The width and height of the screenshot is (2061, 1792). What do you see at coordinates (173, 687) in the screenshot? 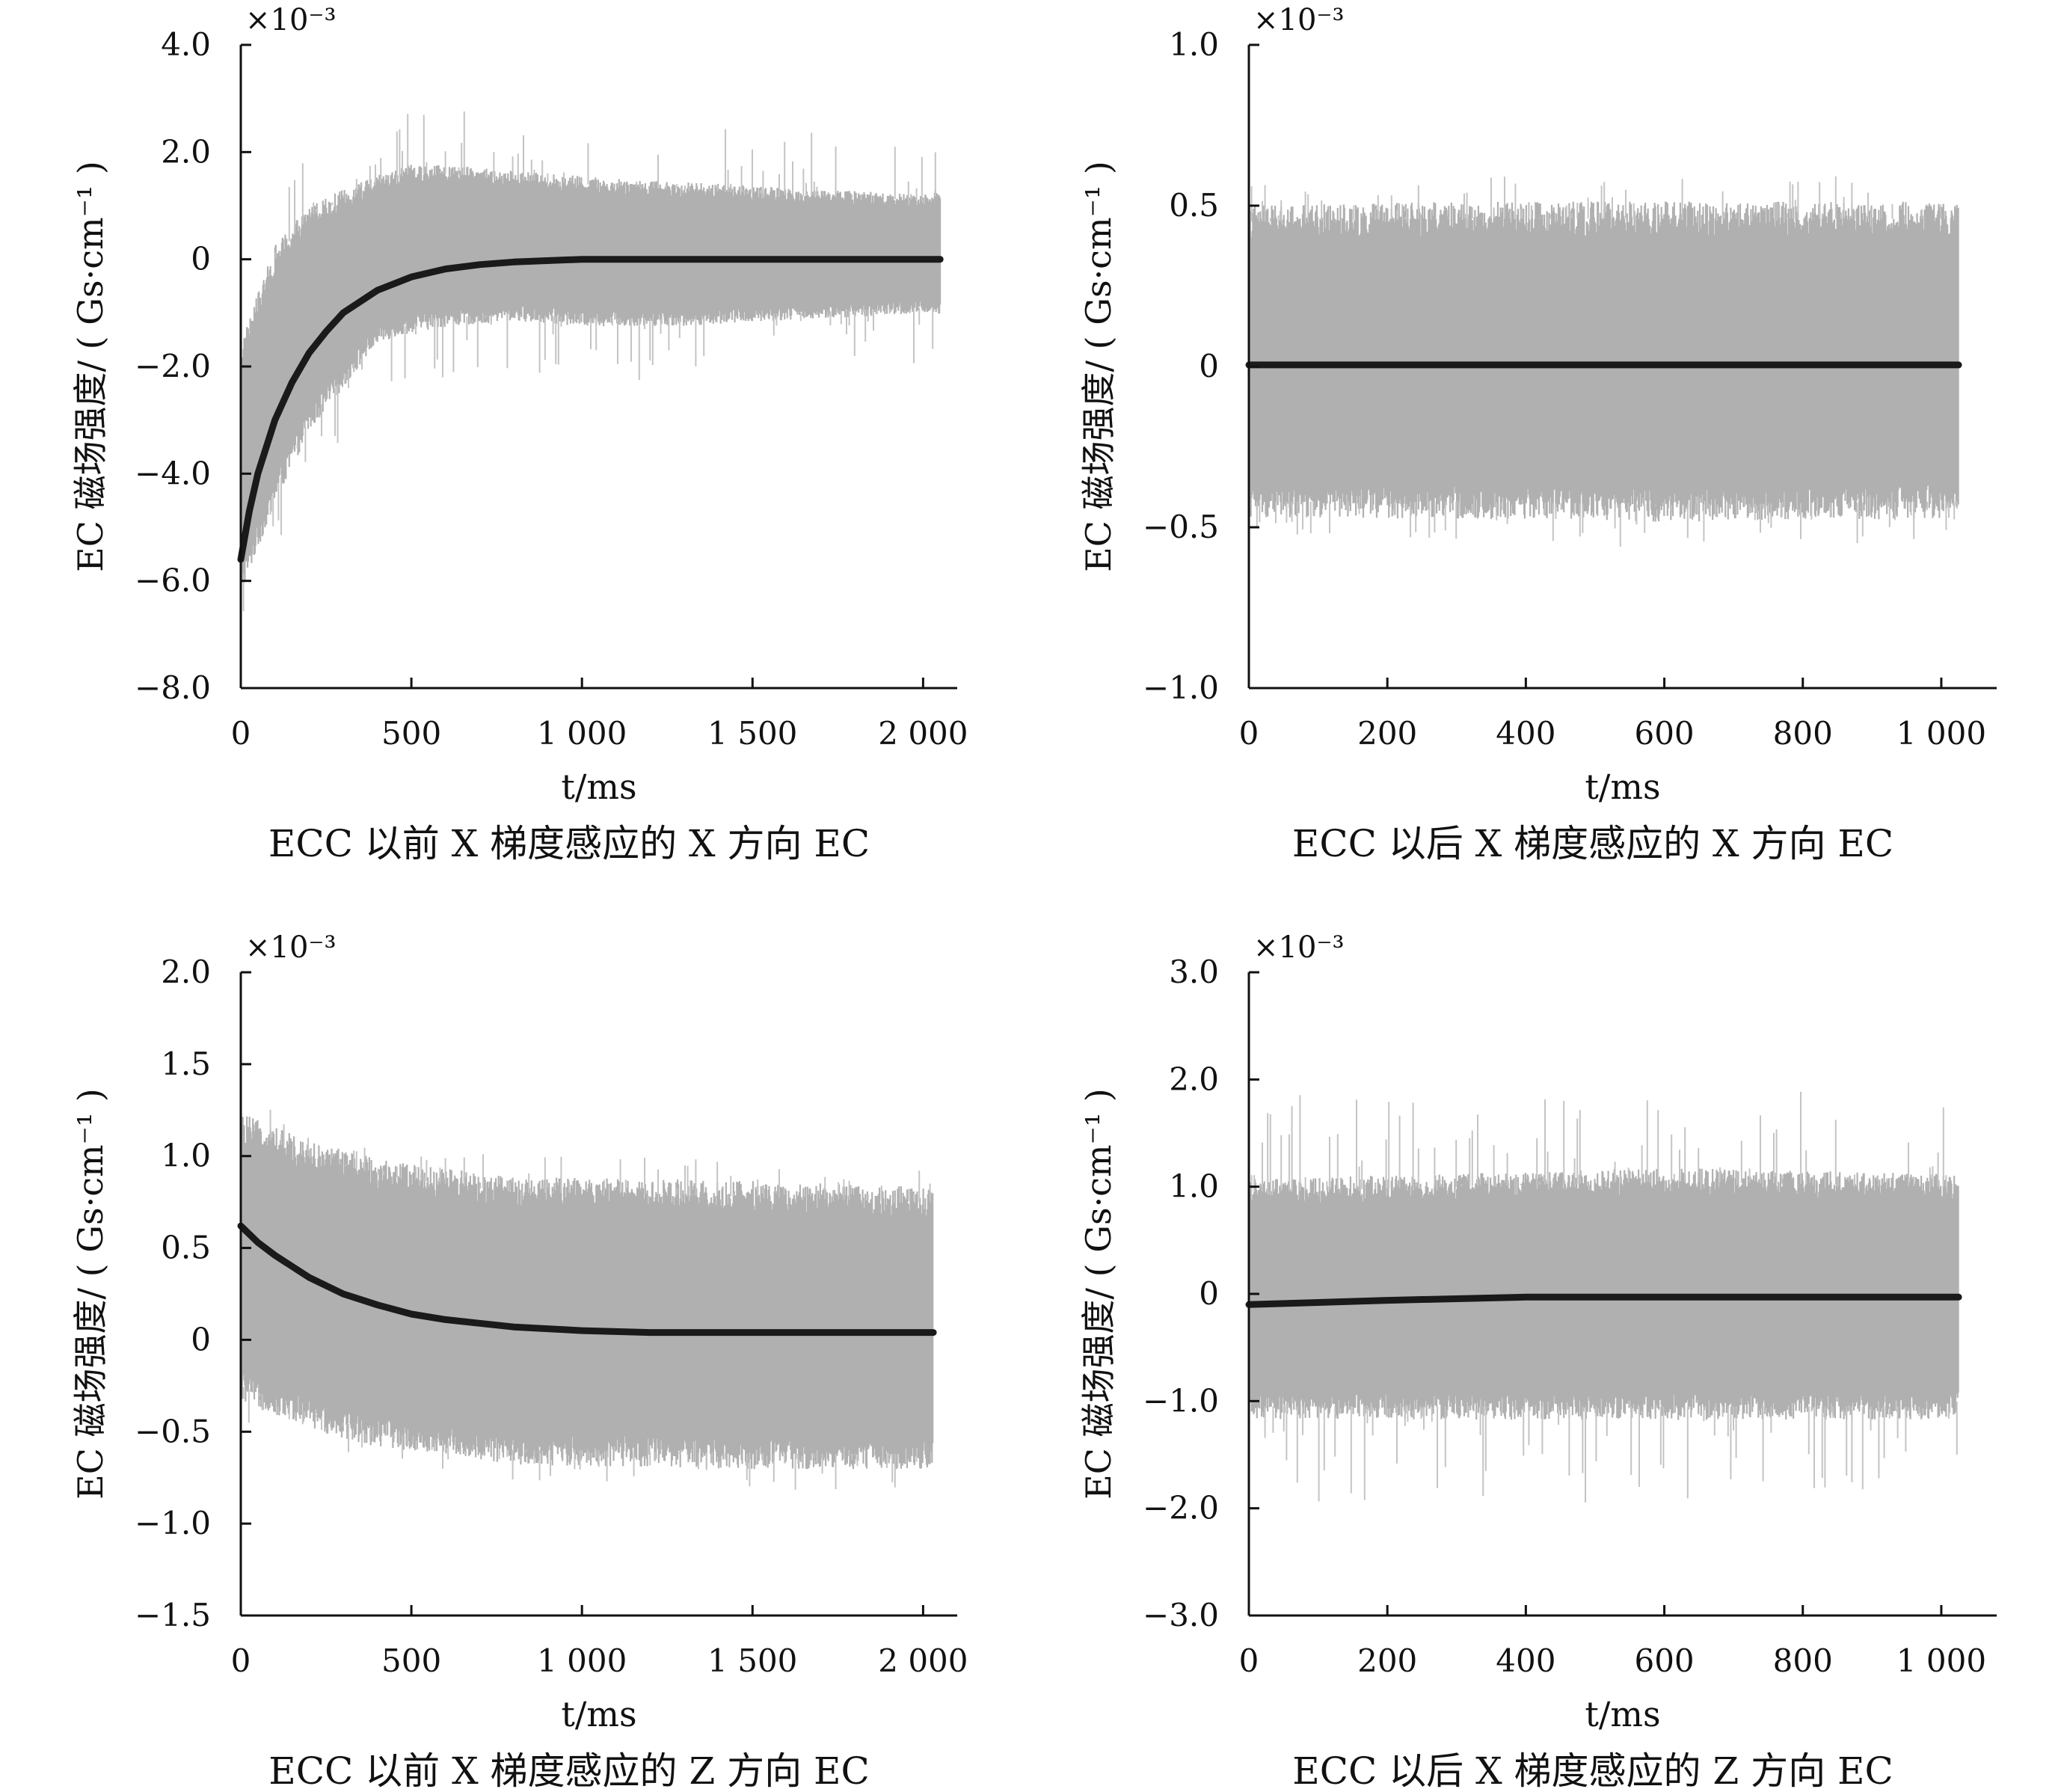
I see `y-tick-label: −8.0` at bounding box center [173, 687].